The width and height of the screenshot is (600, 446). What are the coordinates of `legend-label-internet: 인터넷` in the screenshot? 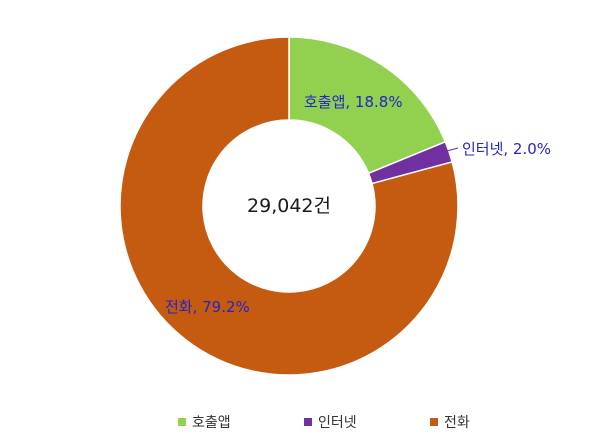 It's located at (337, 423).